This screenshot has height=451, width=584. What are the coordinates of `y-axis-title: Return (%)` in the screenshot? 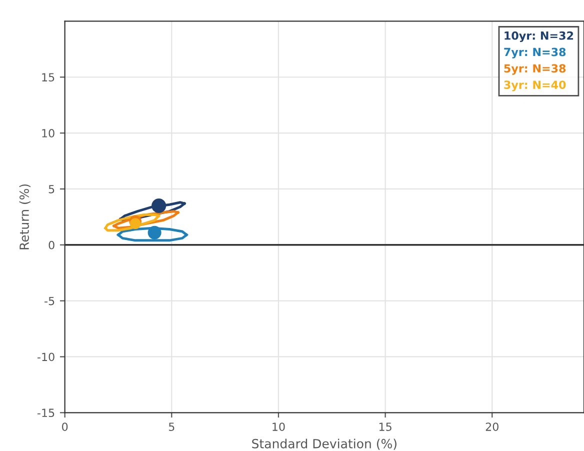 It's located at (24, 217).